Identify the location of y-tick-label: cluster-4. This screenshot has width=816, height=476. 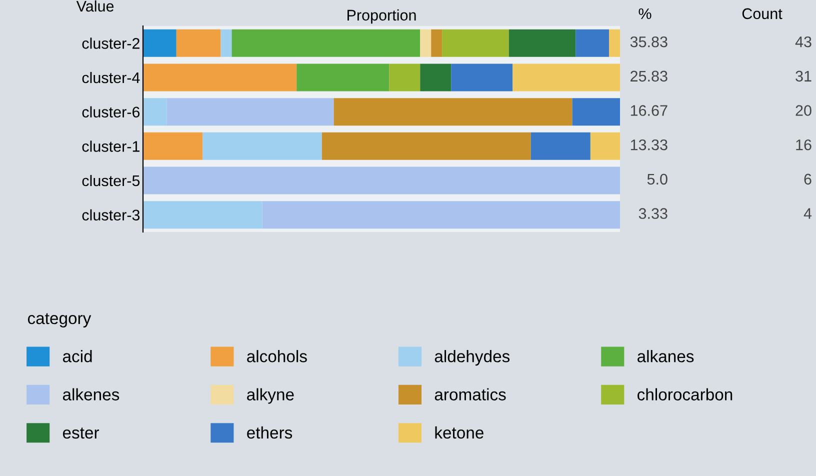
(111, 78).